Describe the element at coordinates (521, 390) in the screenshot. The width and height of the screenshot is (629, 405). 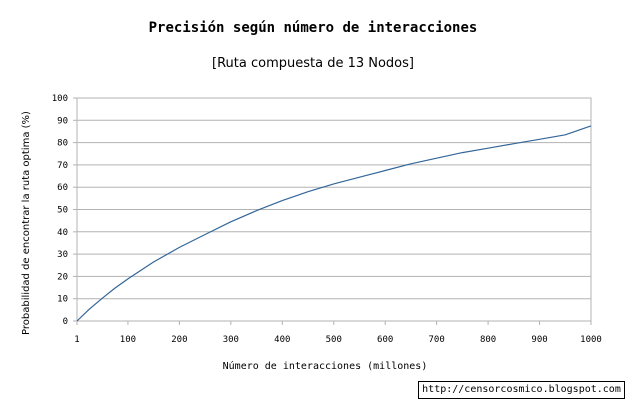
I see `credit-url-box: http://censorcosmico.blogspot.com` at that location.